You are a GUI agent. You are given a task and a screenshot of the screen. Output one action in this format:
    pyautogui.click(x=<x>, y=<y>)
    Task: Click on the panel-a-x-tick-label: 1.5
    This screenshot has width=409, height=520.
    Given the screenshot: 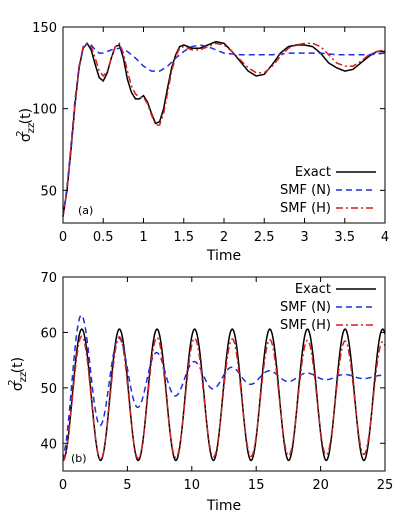 What is the action you would take?
    pyautogui.click(x=183, y=237)
    